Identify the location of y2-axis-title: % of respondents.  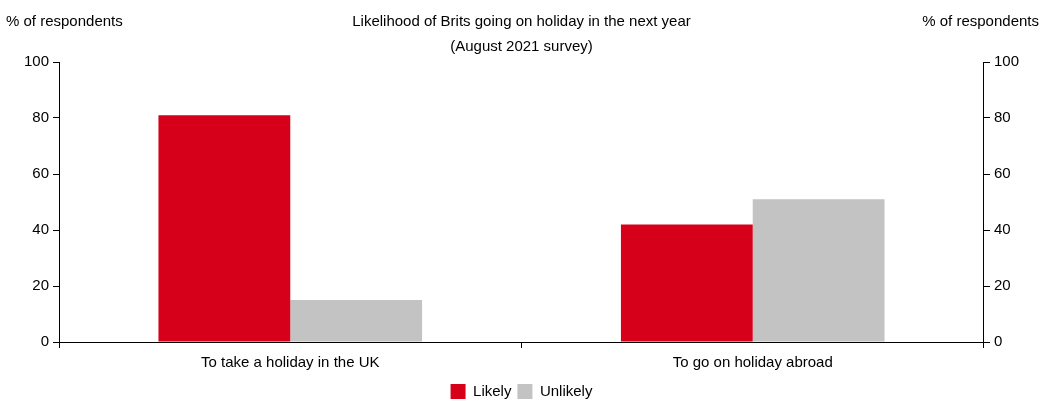
(980, 21).